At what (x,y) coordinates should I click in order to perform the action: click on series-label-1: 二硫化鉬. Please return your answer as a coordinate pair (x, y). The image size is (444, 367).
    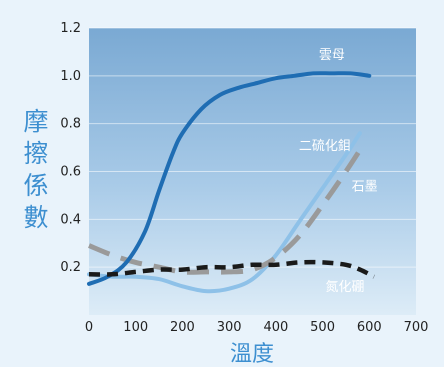
    Looking at the image, I should click on (325, 146).